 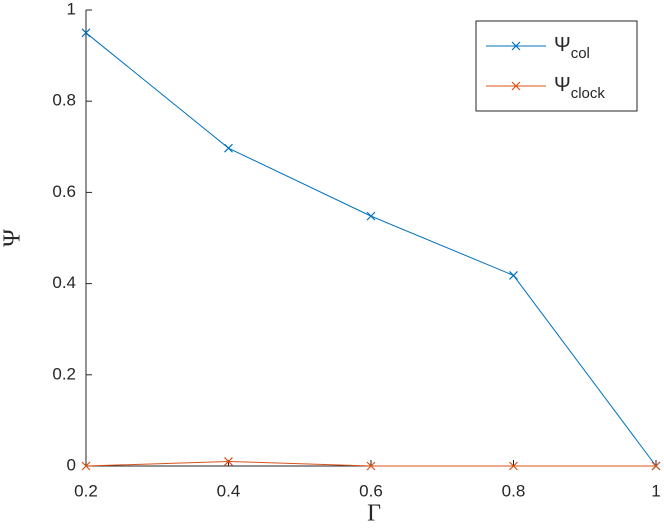 I want to click on y-tick-label: 0.6, so click(x=64, y=191).